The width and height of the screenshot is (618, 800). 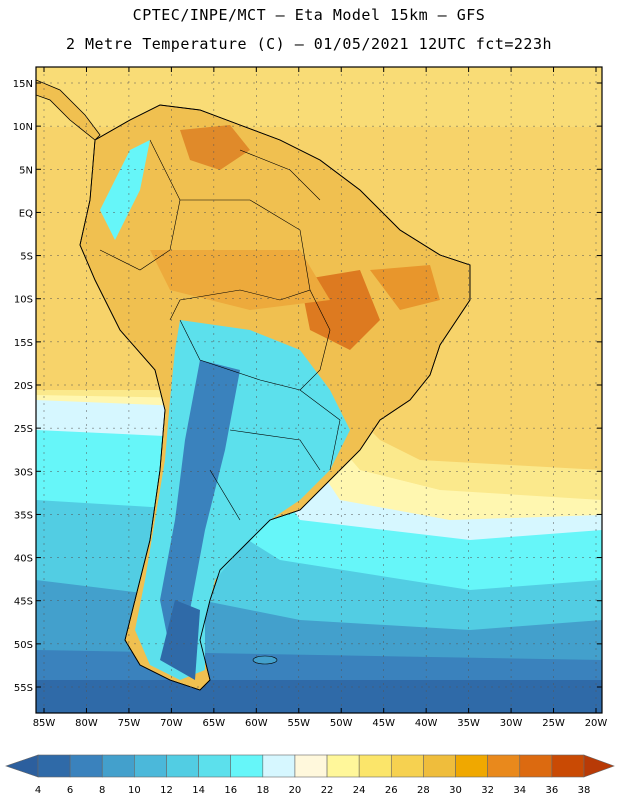 What do you see at coordinates (214, 723) in the screenshot?
I see `lon-label: 65W` at bounding box center [214, 723].